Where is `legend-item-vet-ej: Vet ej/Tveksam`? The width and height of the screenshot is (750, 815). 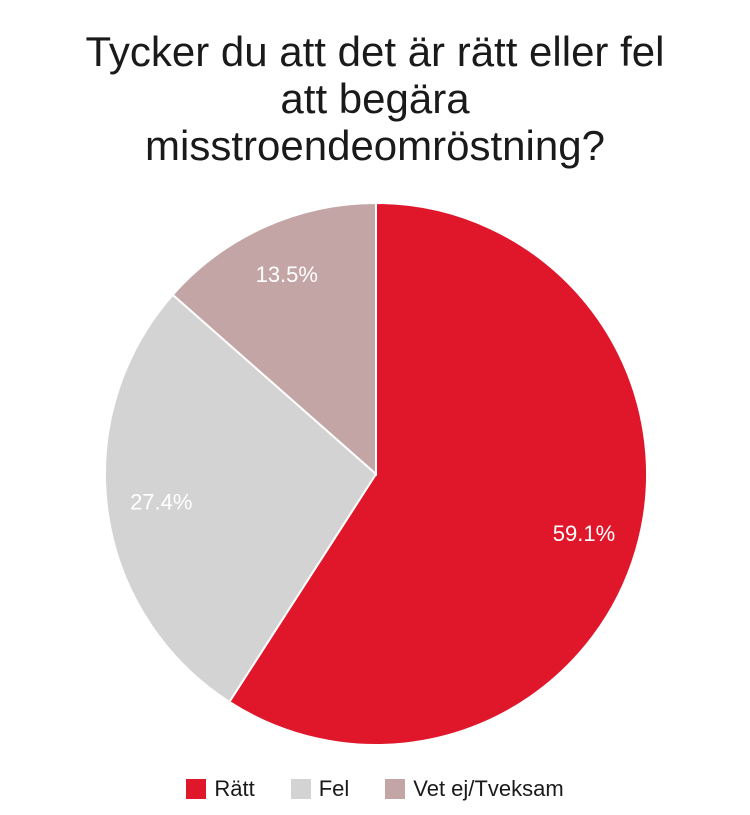 legend-item-vet-ej: Vet ej/Tveksam is located at coordinates (474, 789).